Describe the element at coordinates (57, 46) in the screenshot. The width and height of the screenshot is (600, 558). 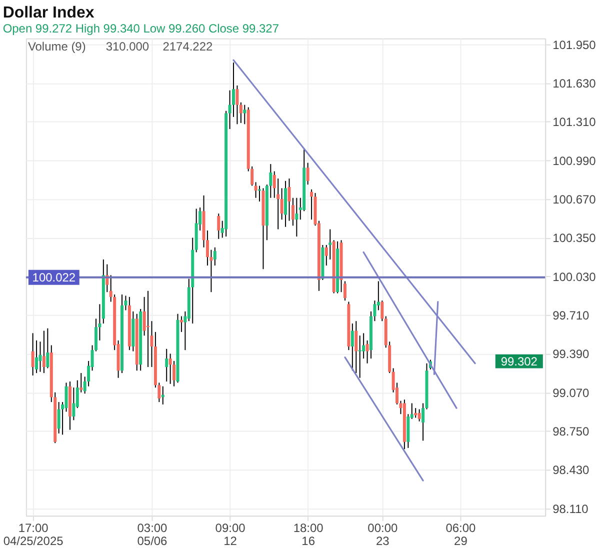
I see `annotation: Volume (9)` at that location.